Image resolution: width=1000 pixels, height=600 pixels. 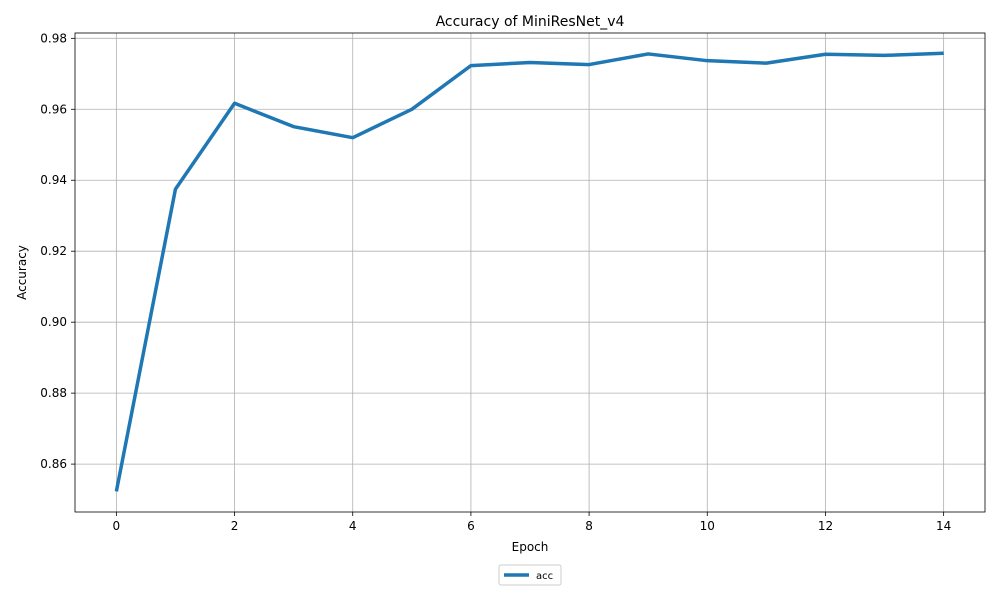 What do you see at coordinates (53, 38) in the screenshot?
I see `y-tick-label: 0.98` at bounding box center [53, 38].